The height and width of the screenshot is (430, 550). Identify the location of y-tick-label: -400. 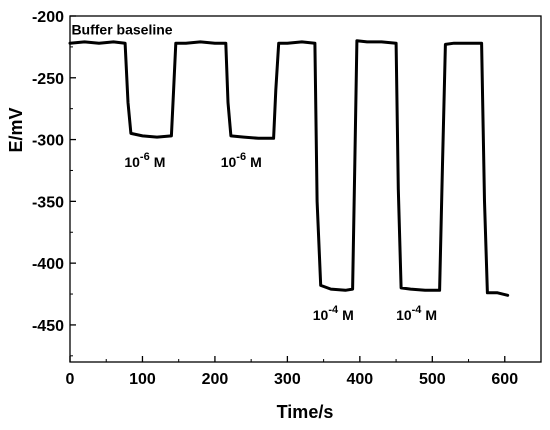
(48, 264).